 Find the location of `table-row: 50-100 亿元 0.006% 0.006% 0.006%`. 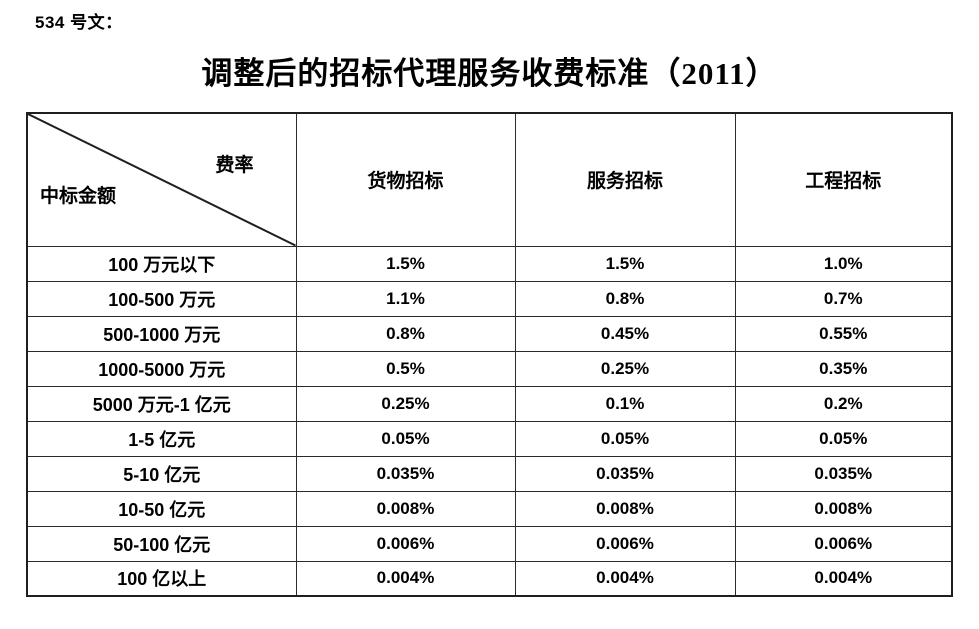

table-row: 50-100 亿元 0.006% 0.006% 0.006% is located at coordinates (489, 543).